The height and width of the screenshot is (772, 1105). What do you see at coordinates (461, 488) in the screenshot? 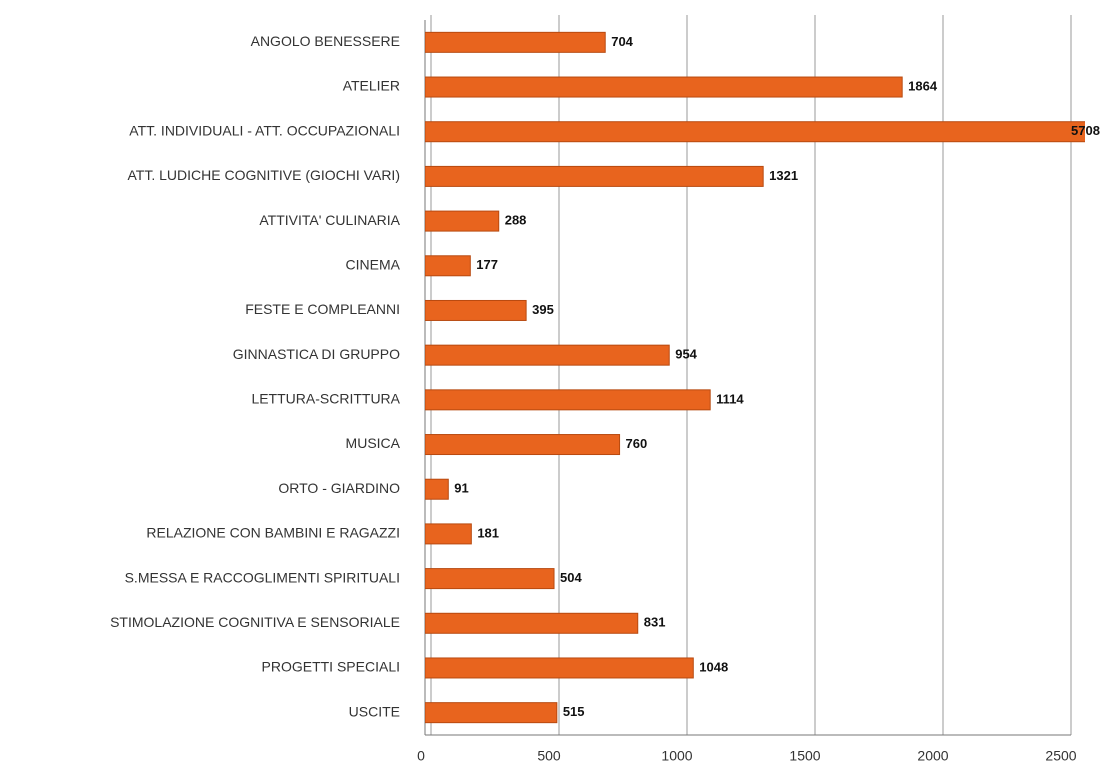
I see `value-label: 91` at bounding box center [461, 488].